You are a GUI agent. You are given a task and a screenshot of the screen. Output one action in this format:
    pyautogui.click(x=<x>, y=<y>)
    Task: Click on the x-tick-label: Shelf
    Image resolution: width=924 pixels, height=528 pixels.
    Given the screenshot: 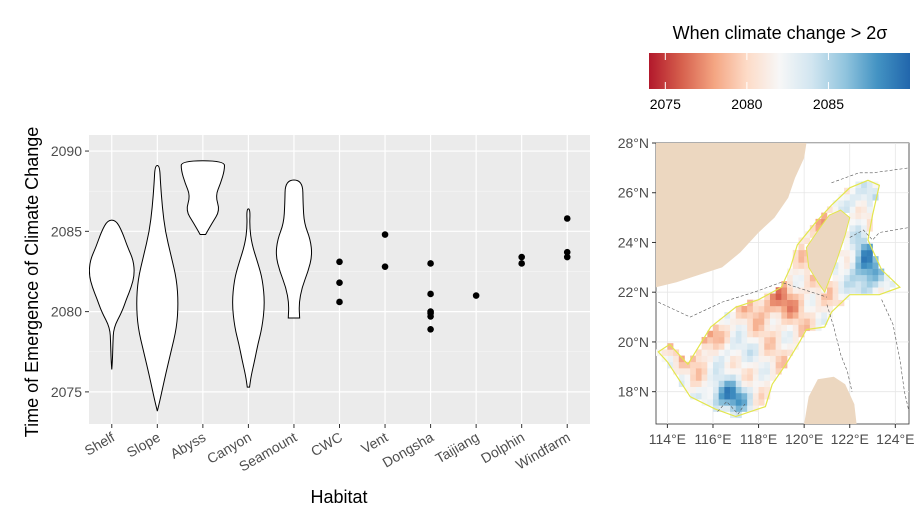 What is the action you would take?
    pyautogui.click(x=100, y=444)
    